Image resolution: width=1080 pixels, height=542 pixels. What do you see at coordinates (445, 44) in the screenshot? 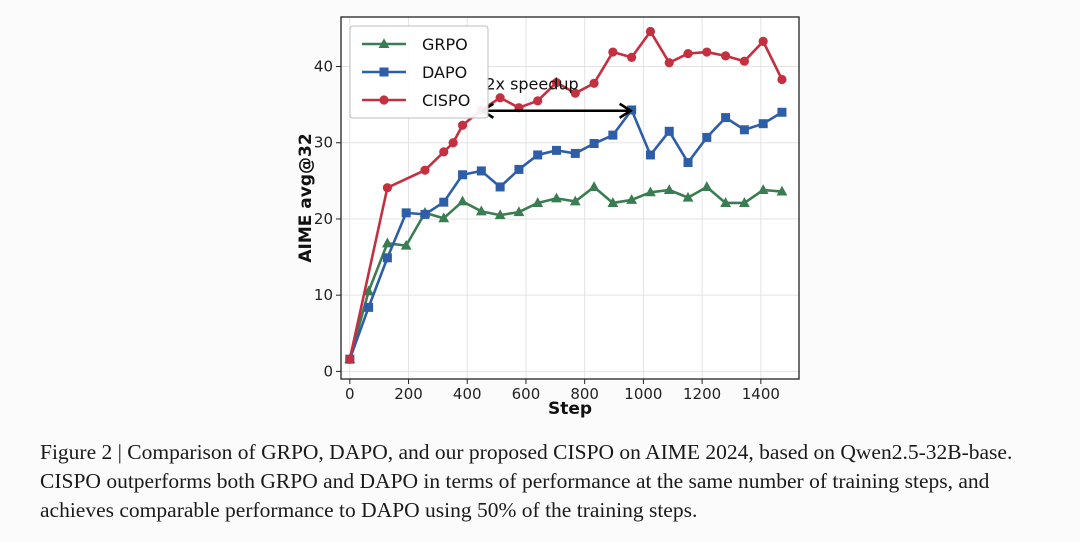
I see `legend-label: GRPO` at bounding box center [445, 44].